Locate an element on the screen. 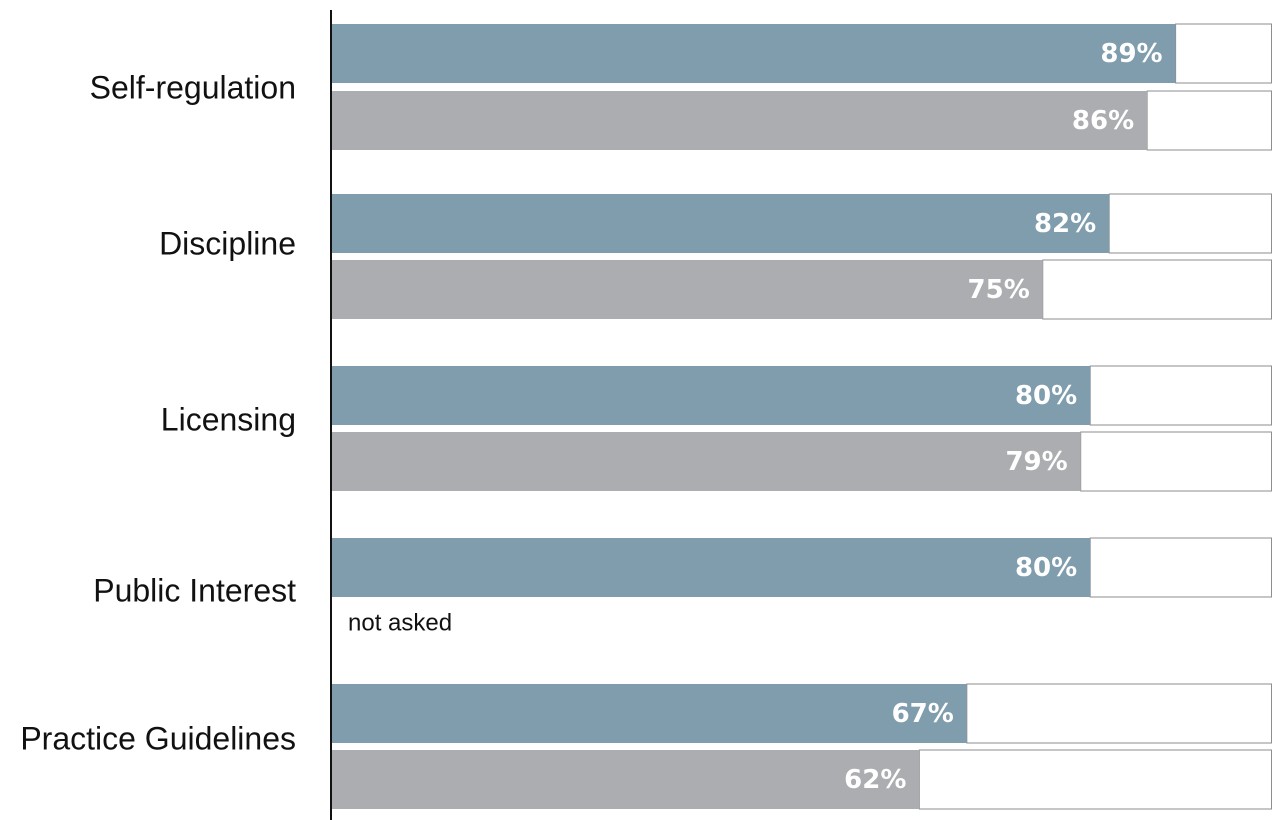 The width and height of the screenshot is (1272, 820). value-label-discipline-1: 82% is located at coordinates (1065, 224).